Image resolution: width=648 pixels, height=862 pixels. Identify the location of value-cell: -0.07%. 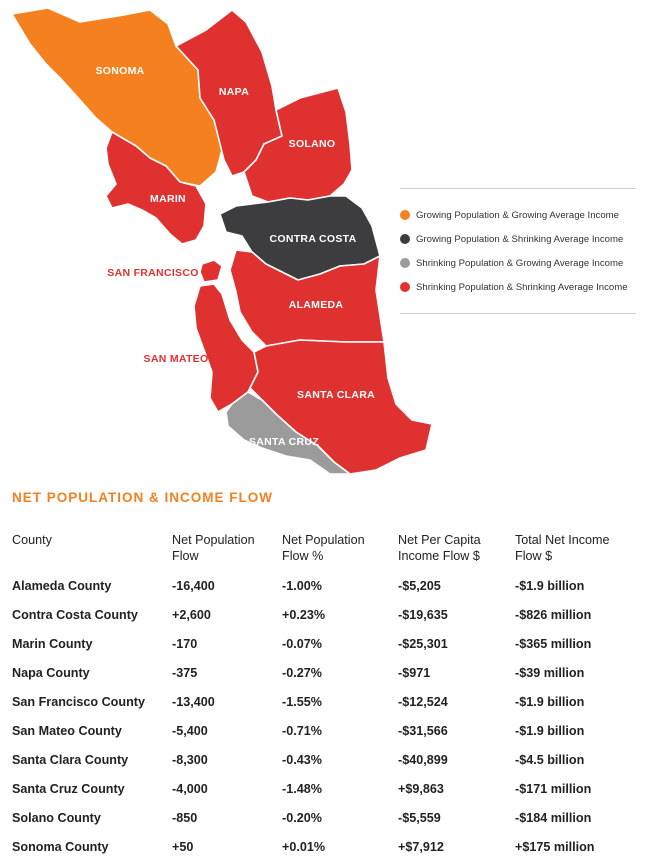
(302, 643).